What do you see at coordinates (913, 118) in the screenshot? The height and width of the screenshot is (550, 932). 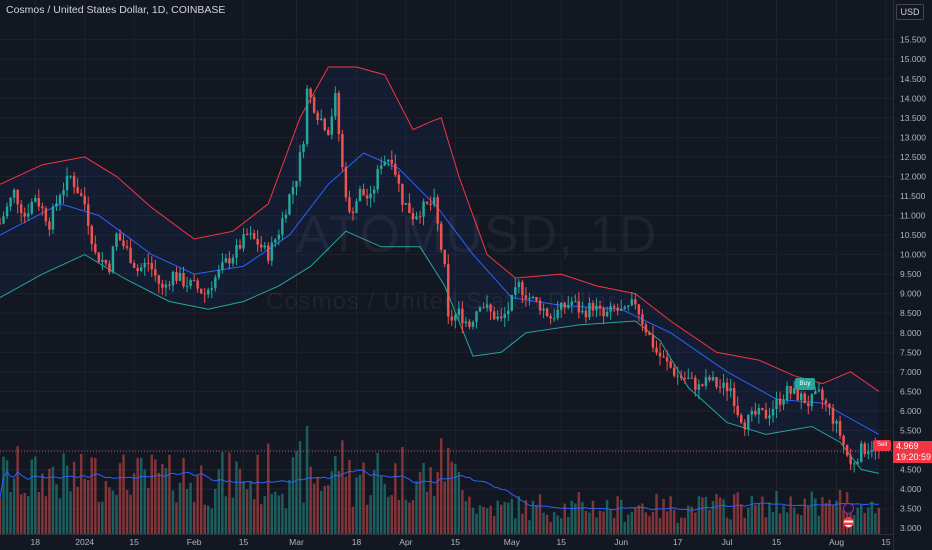 I see `price-tick-label: 13.500` at bounding box center [913, 118].